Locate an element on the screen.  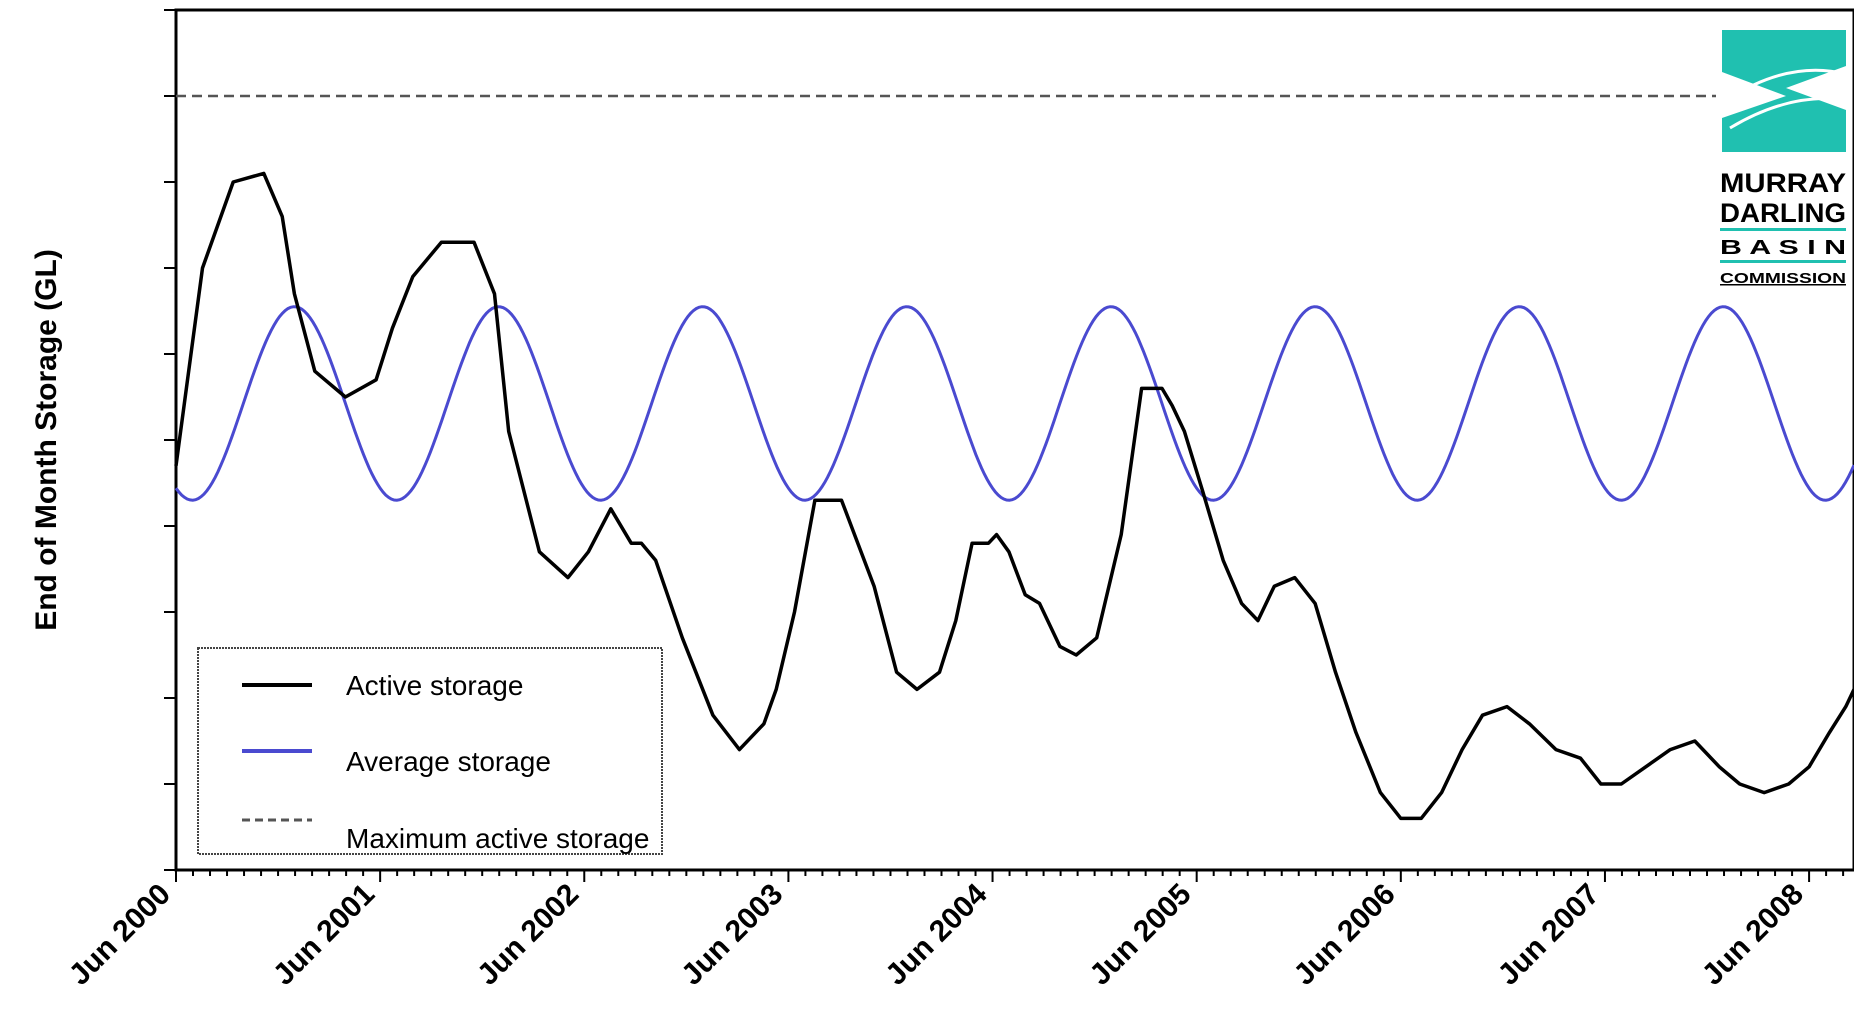
logo-line-3: B A S I N is located at coordinates (1783, 248).